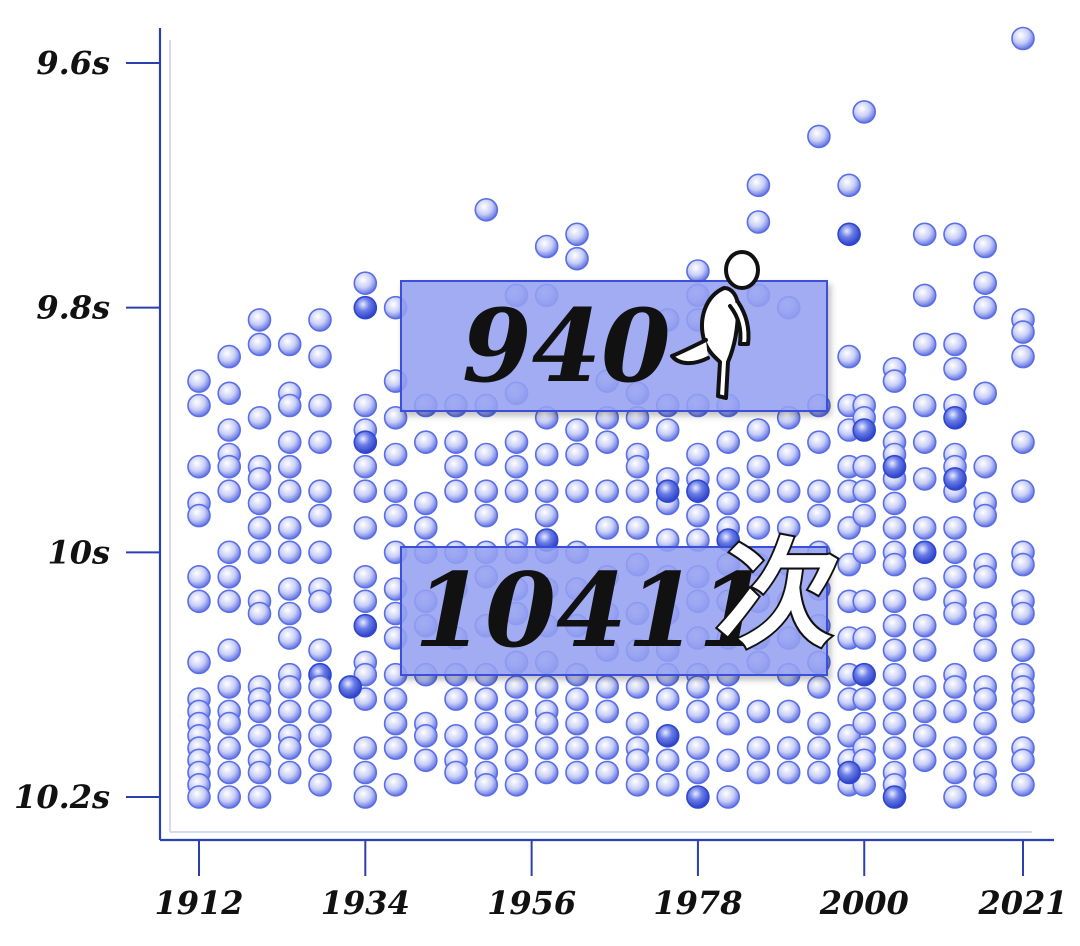 The width and height of the screenshot is (1080, 946). Describe the element at coordinates (566, 346) in the screenshot. I see `overlay-number-top: 940` at that location.